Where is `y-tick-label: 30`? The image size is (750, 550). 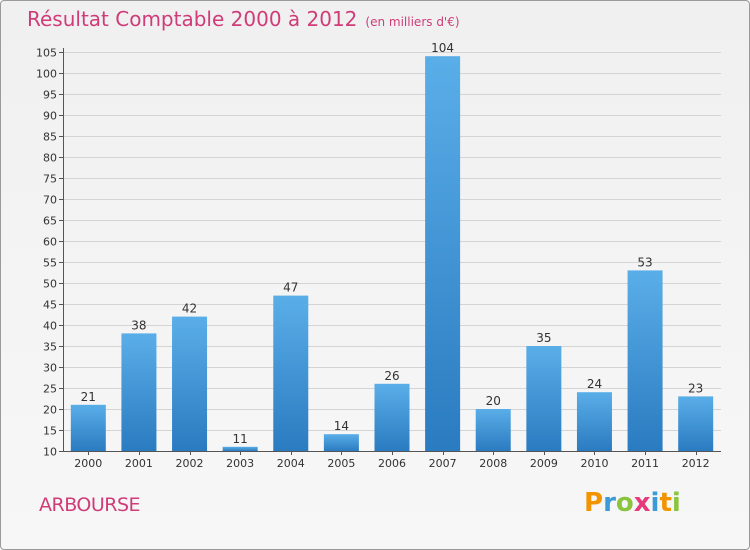 y-tick-label: 30 is located at coordinates (50, 368).